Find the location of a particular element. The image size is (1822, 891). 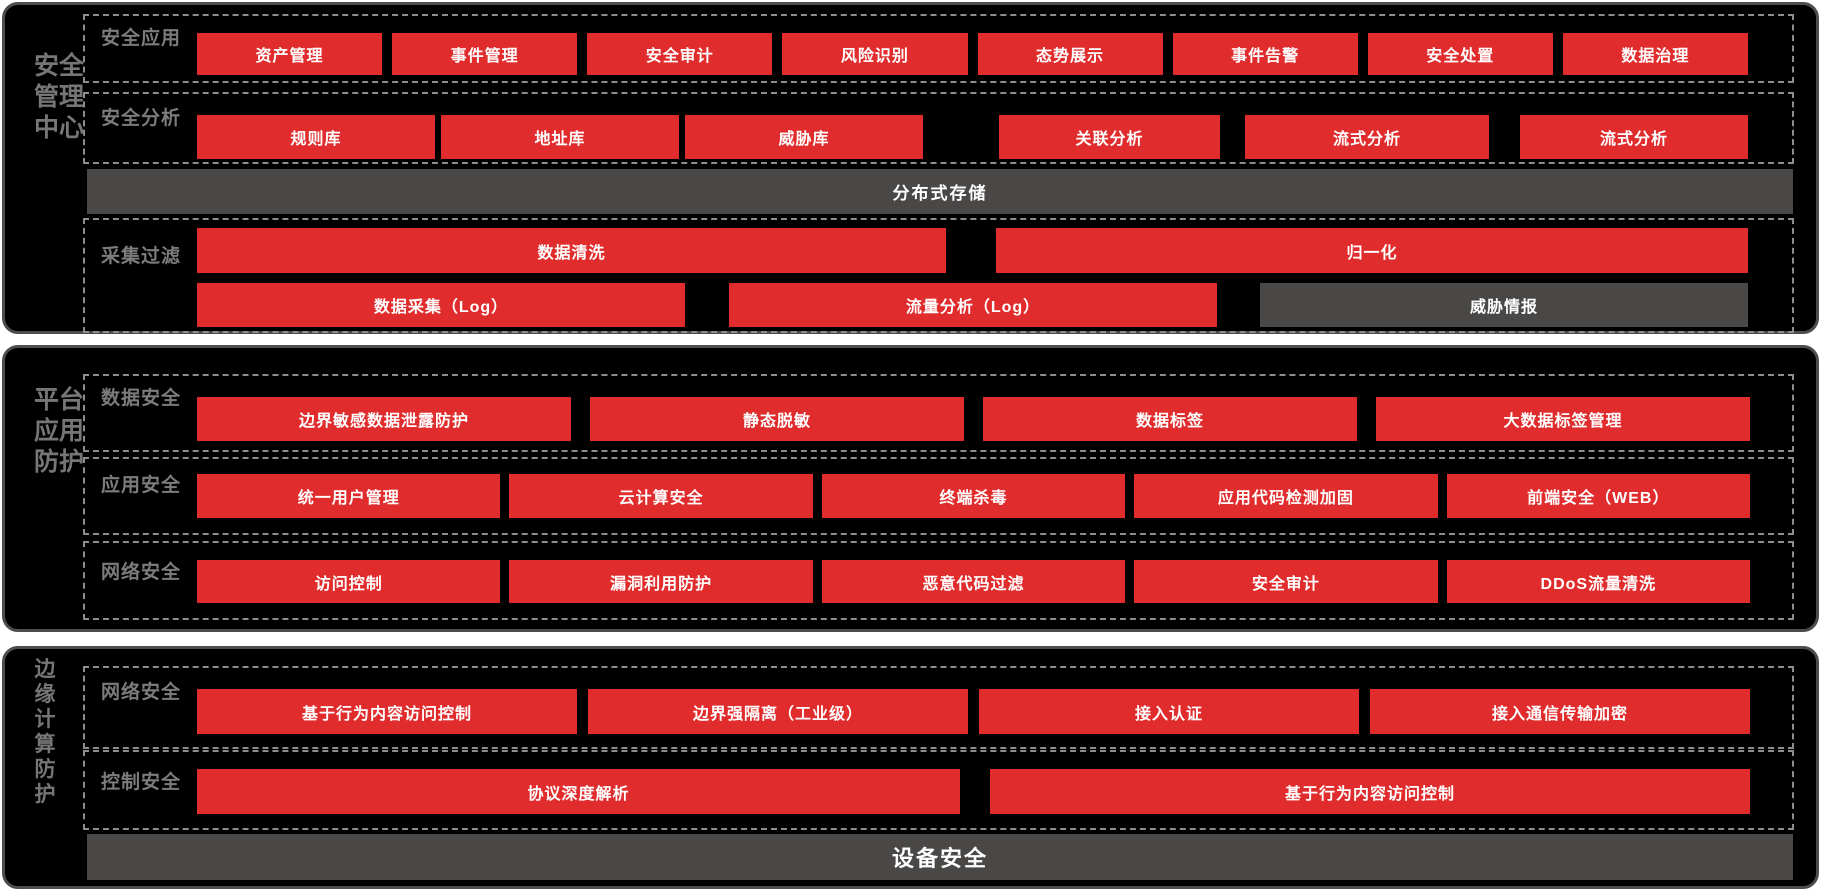

box-ddos-traffic-cleaning: DDoS流量清洗 is located at coordinates (1598, 581).